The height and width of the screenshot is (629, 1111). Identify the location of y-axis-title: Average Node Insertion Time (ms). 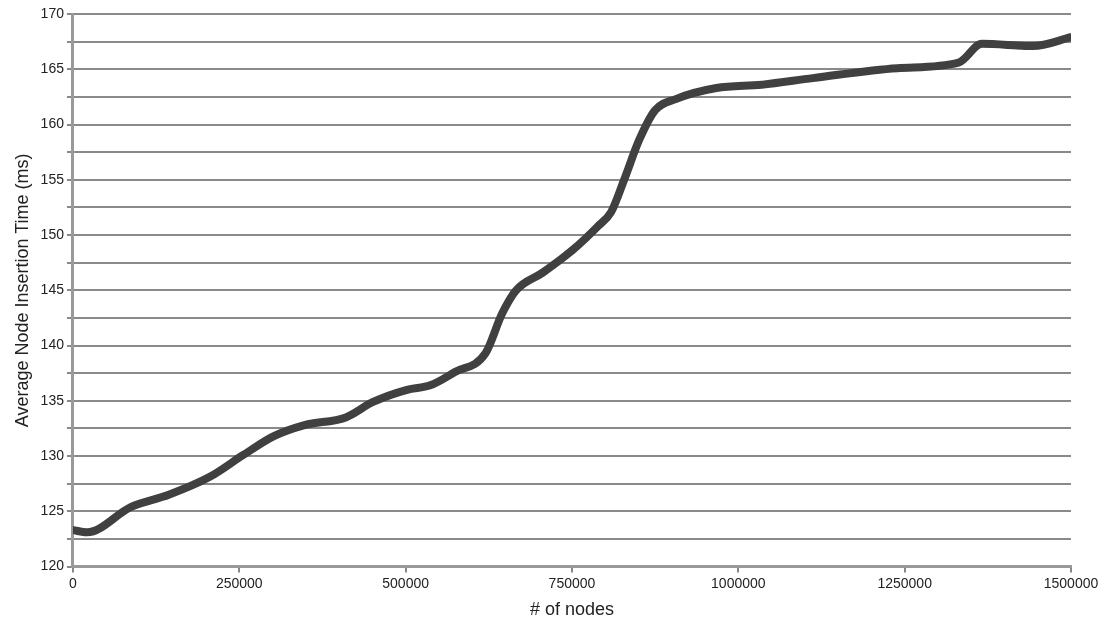
(21, 290).